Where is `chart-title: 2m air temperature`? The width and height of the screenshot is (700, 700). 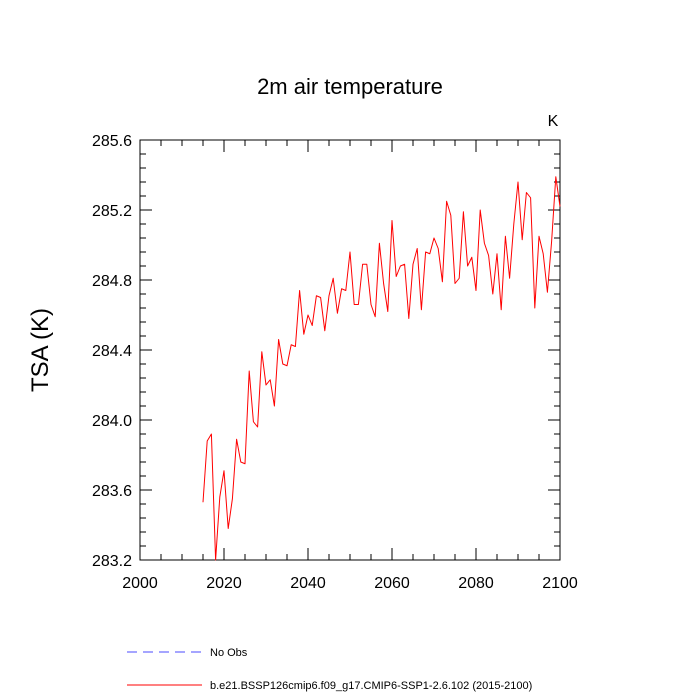 chart-title: 2m air temperature is located at coordinates (350, 86).